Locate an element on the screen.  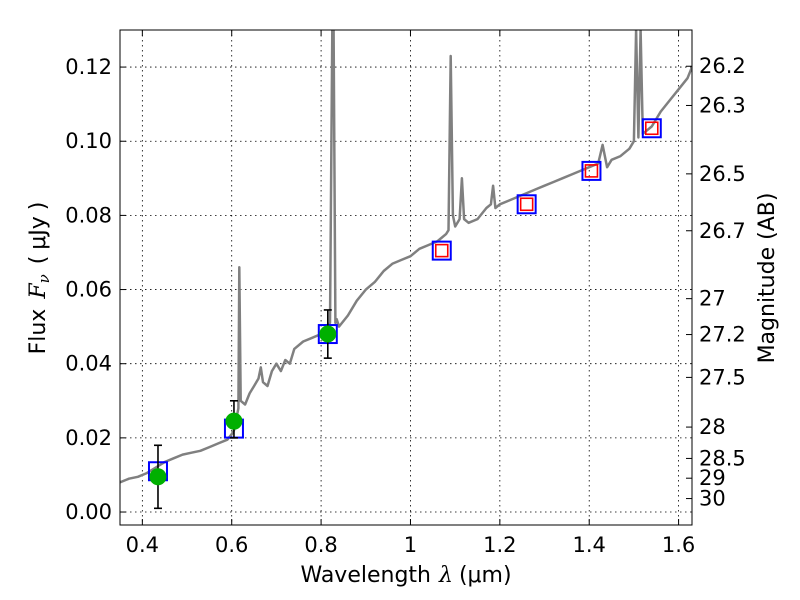
x-tick-label: 1.4 is located at coordinates (589, 545).